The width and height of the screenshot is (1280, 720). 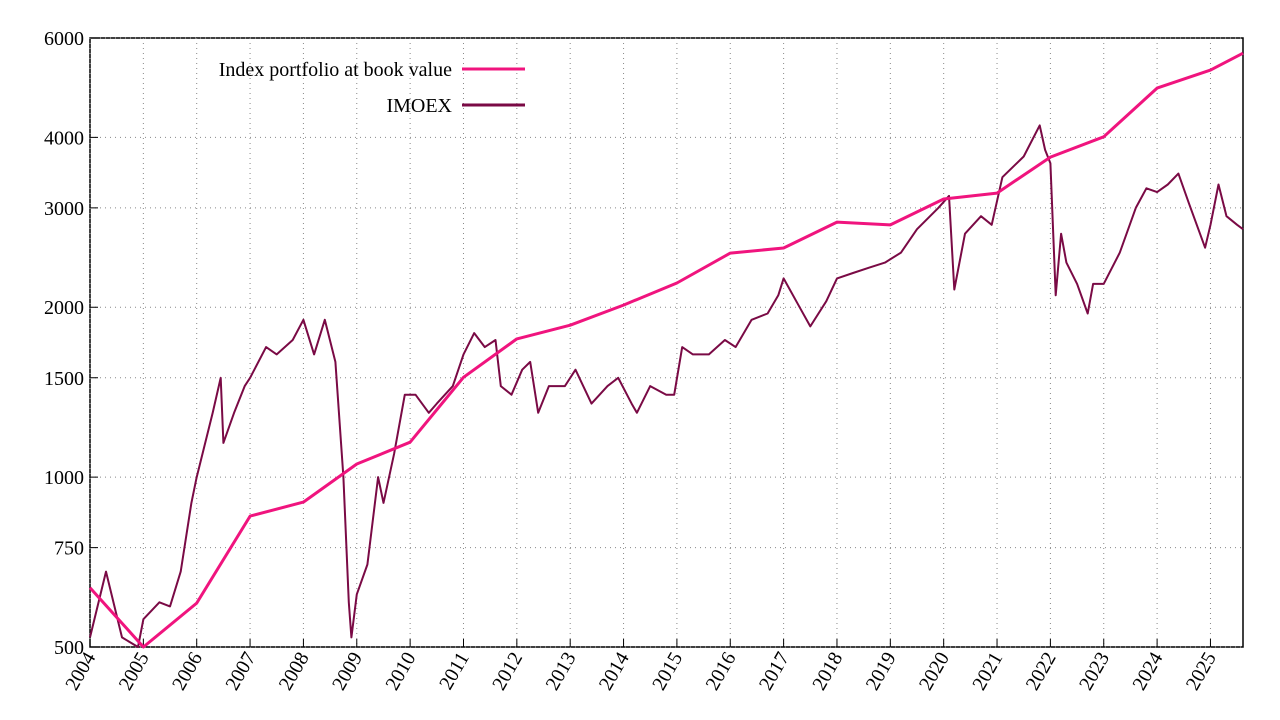 I want to click on x-tick-label: 2007, so click(x=240, y=672).